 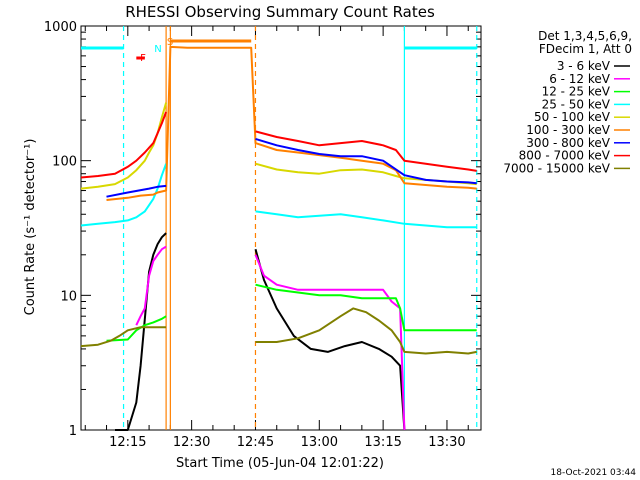 What do you see at coordinates (382, 442) in the screenshot?
I see `x-tick-label: 13:15` at bounding box center [382, 442].